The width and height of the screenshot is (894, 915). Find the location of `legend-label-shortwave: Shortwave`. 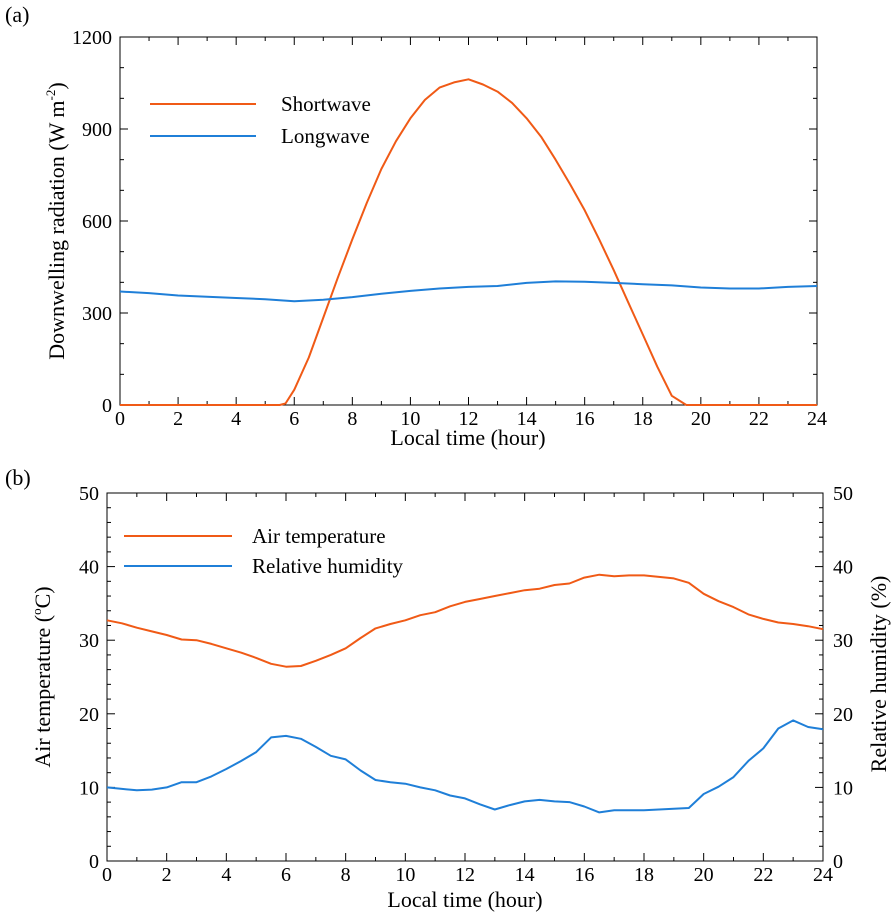

legend-label-shortwave: Shortwave is located at coordinates (326, 104).